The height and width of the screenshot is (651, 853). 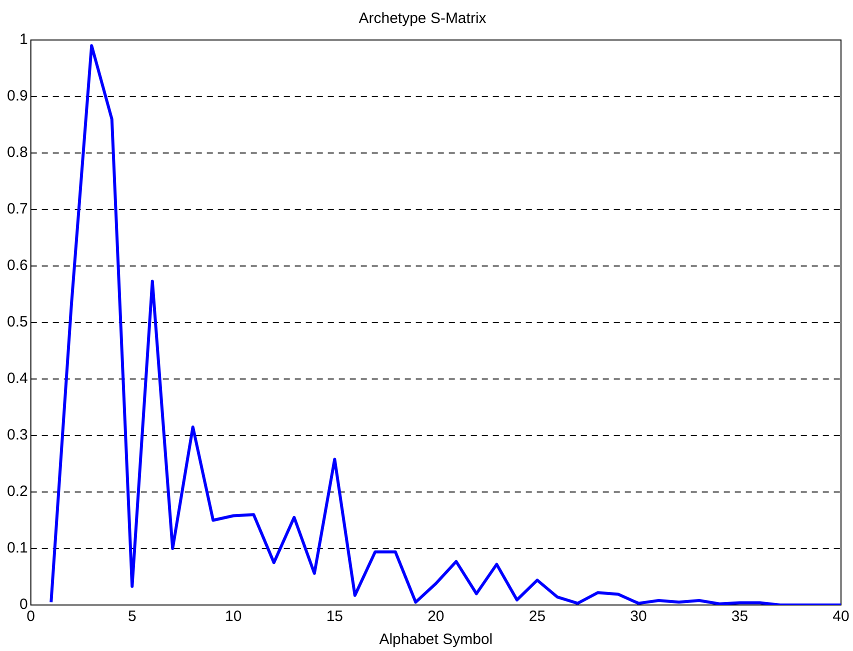 I want to click on x-tick-label: 35, so click(x=739, y=617).